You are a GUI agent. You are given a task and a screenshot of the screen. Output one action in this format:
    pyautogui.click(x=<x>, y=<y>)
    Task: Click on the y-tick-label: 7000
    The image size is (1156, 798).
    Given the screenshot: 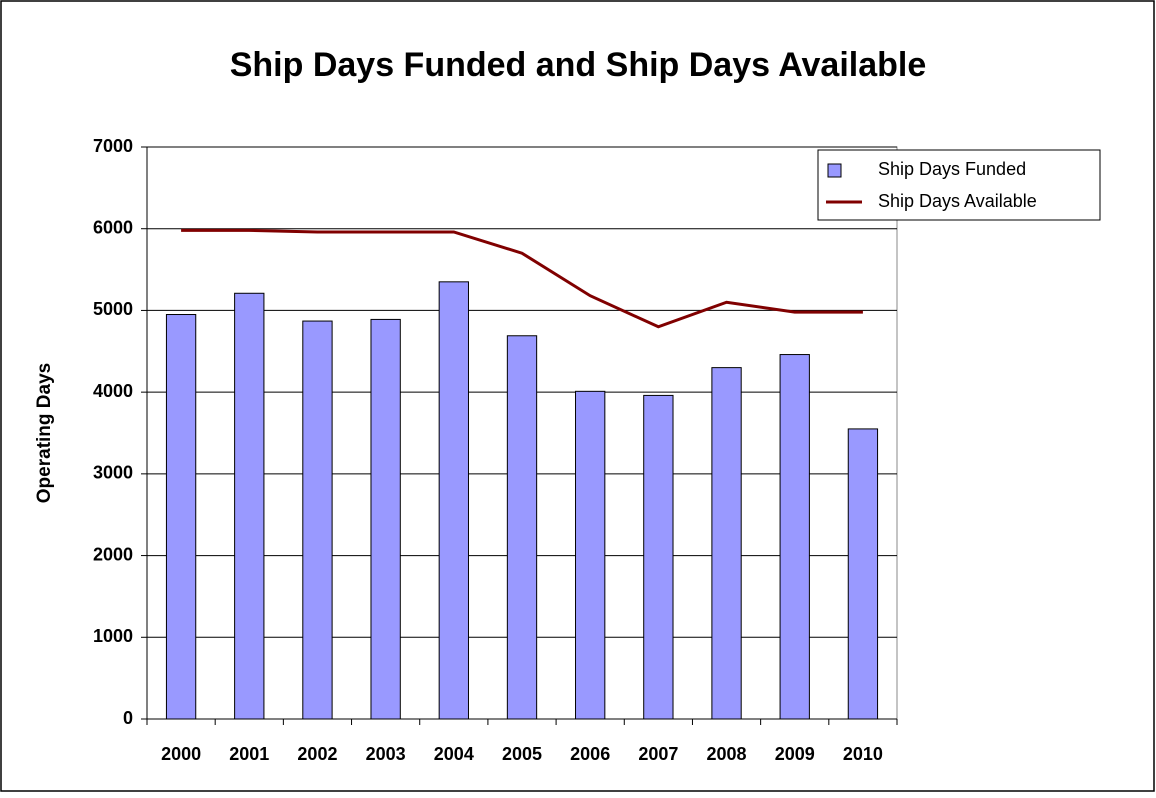 What is the action you would take?
    pyautogui.click(x=113, y=146)
    